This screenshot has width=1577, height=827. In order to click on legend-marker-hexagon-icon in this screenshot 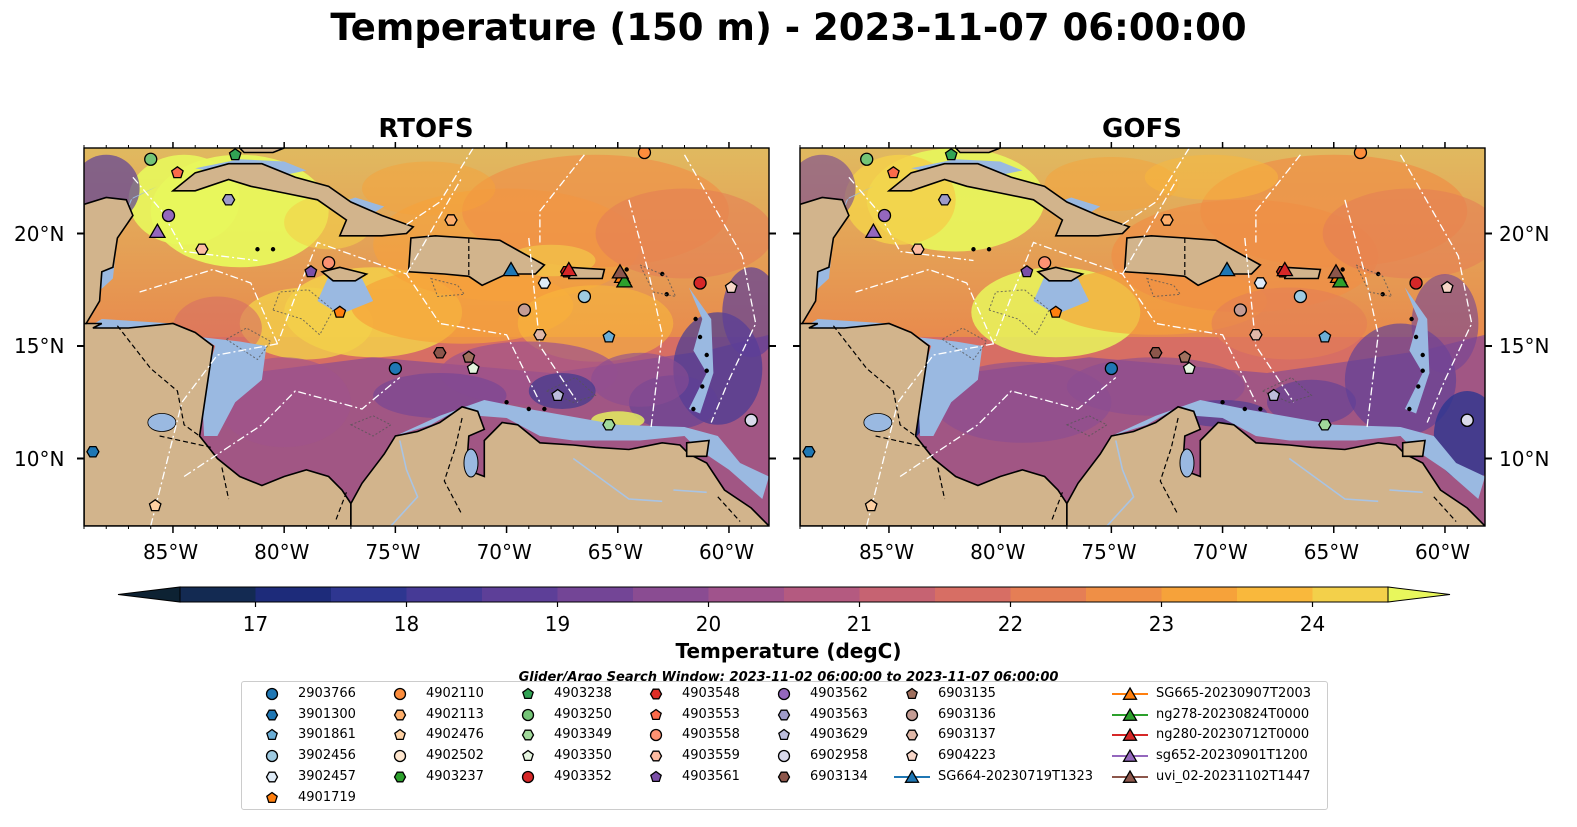, I will do `click(400, 715)`.